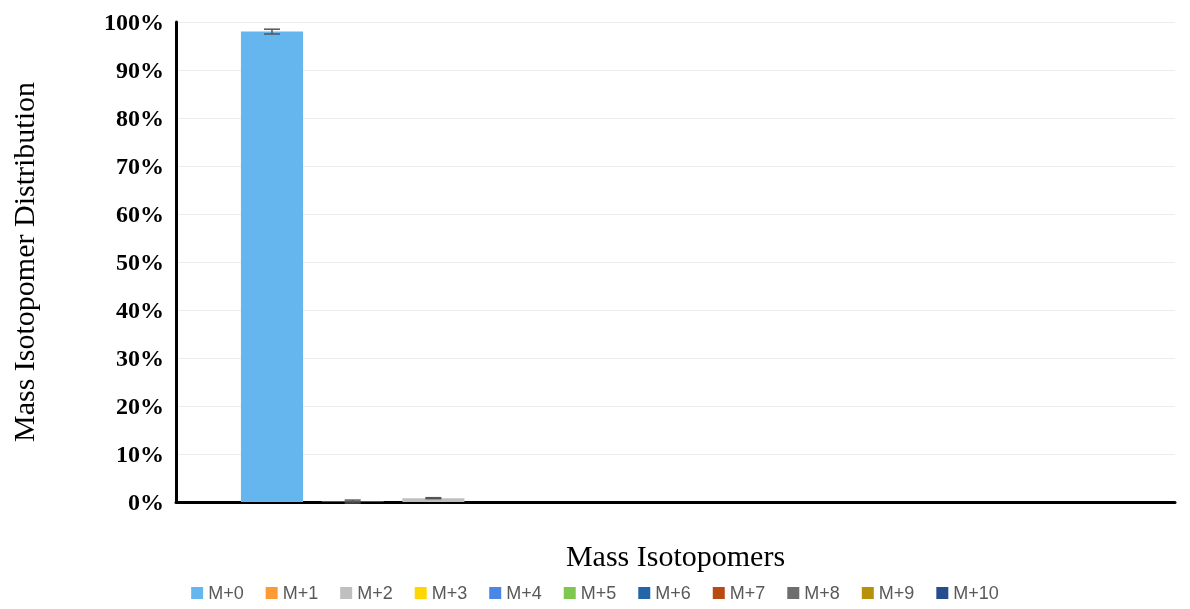  What do you see at coordinates (140, 358) in the screenshot?
I see `y-tick-label: 30%` at bounding box center [140, 358].